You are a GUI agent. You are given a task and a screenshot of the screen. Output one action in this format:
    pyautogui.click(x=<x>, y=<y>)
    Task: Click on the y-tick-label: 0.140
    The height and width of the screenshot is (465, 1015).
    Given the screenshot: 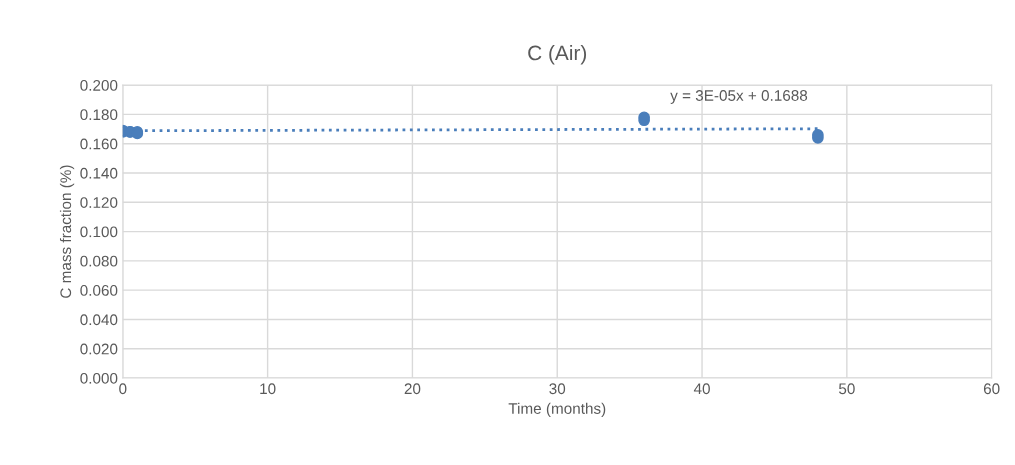 What is the action you would take?
    pyautogui.click(x=99, y=173)
    